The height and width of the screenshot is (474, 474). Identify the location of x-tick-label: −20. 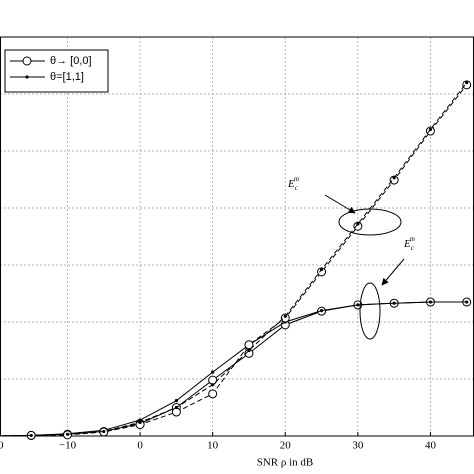
(2, 446).